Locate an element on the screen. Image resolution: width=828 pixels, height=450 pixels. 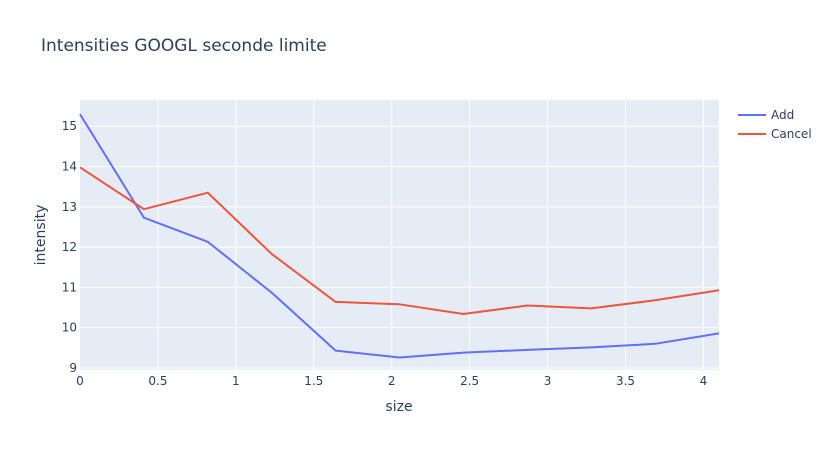
legend-item-cancel: Cancel is located at coordinates (775, 134).